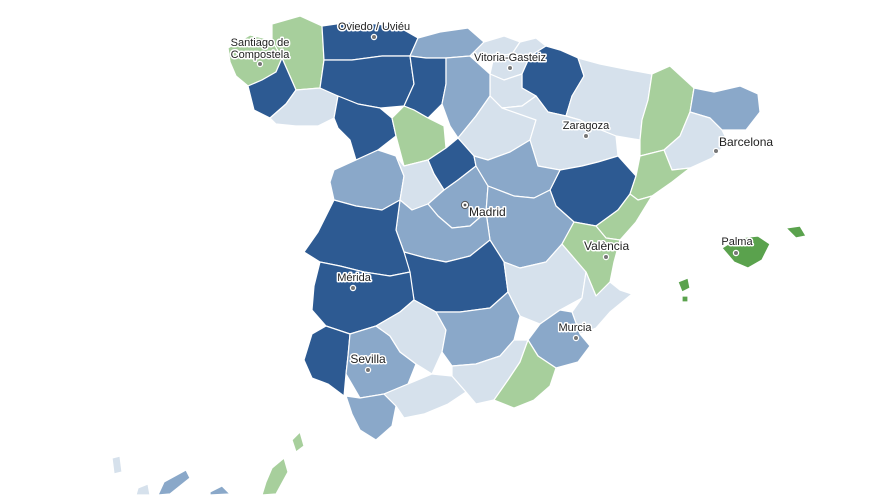 The height and width of the screenshot is (495, 880). Describe the element at coordinates (261, 55) in the screenshot. I see `city-label-santiago-line2: Compostela` at that location.